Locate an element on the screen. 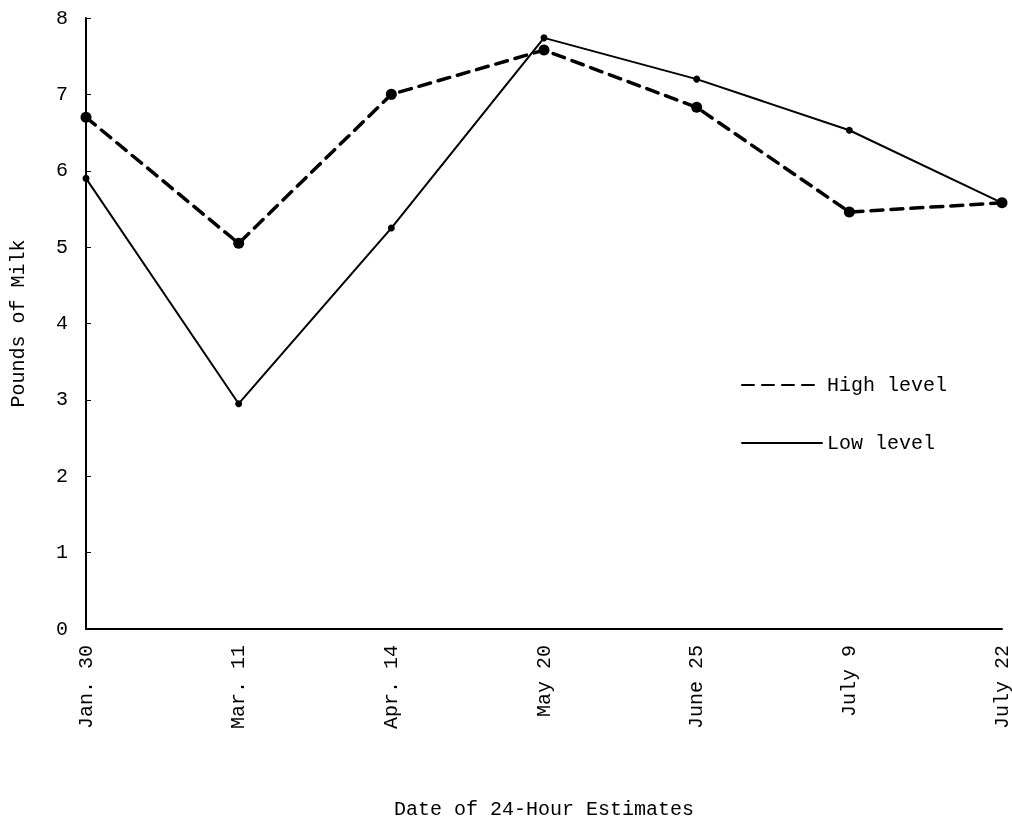 This screenshot has width=1012, height=829. legend-label: Low level is located at coordinates (881, 443).